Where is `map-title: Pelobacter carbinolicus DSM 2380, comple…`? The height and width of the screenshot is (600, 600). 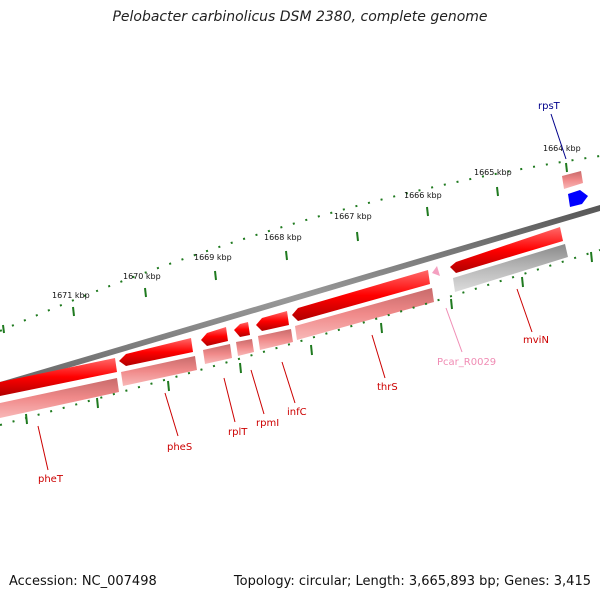
map-title: Pelobacter carbinolicus DSM 2380, comple… is located at coordinates (300, 17).